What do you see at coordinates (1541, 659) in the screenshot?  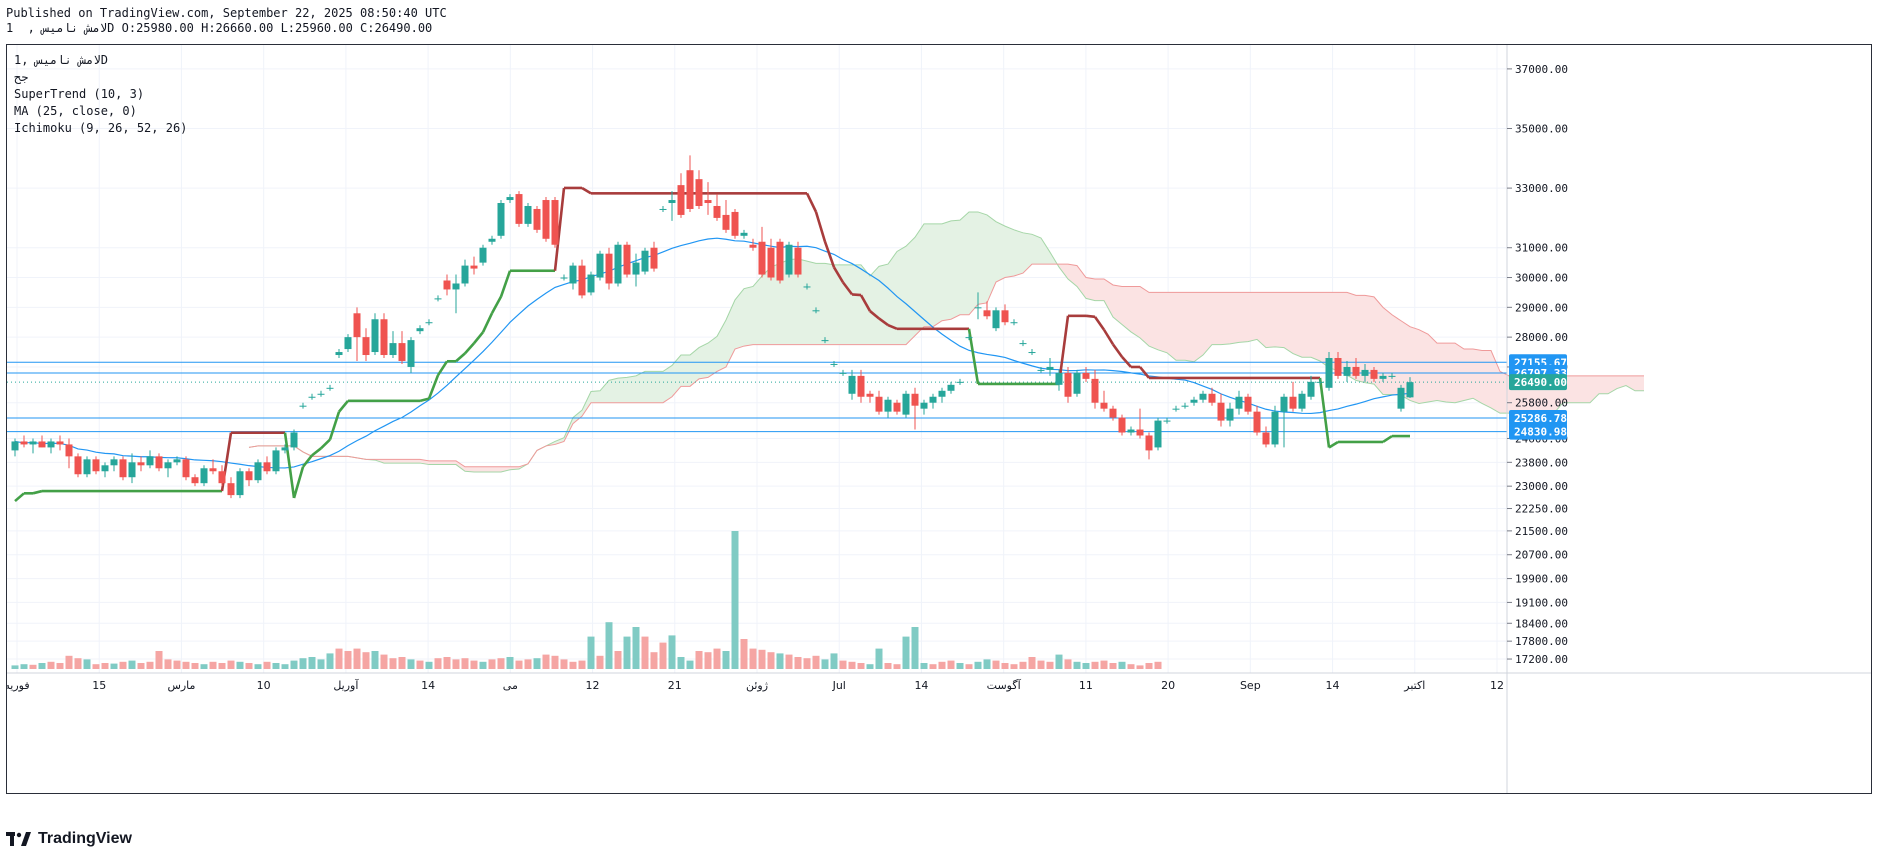 I see `price-tick-label: 17200.00` at bounding box center [1541, 659].